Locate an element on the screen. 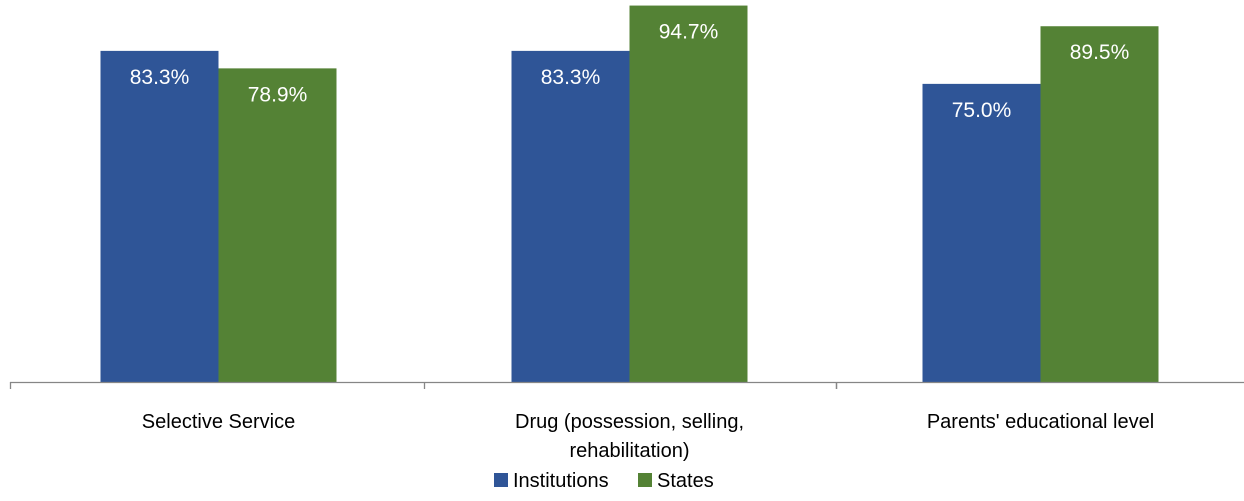  x-tick-label-2-line-2: rehabilitation) is located at coordinates (629, 451).